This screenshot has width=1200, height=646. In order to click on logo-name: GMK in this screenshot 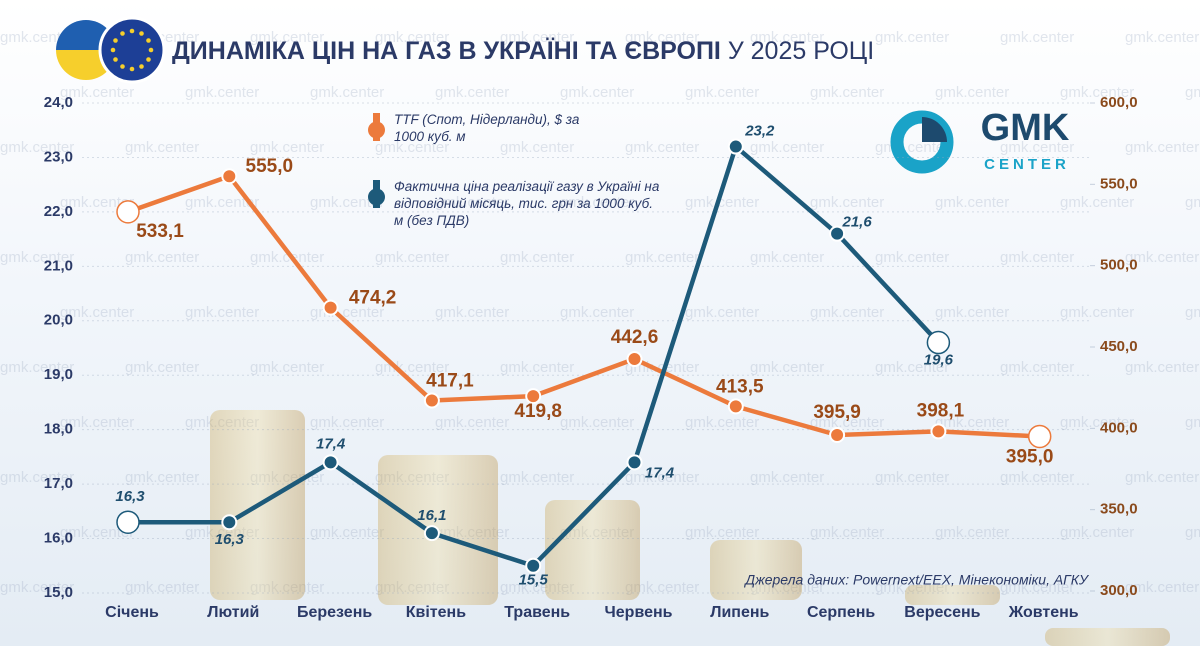, I will do `click(1025, 128)`.